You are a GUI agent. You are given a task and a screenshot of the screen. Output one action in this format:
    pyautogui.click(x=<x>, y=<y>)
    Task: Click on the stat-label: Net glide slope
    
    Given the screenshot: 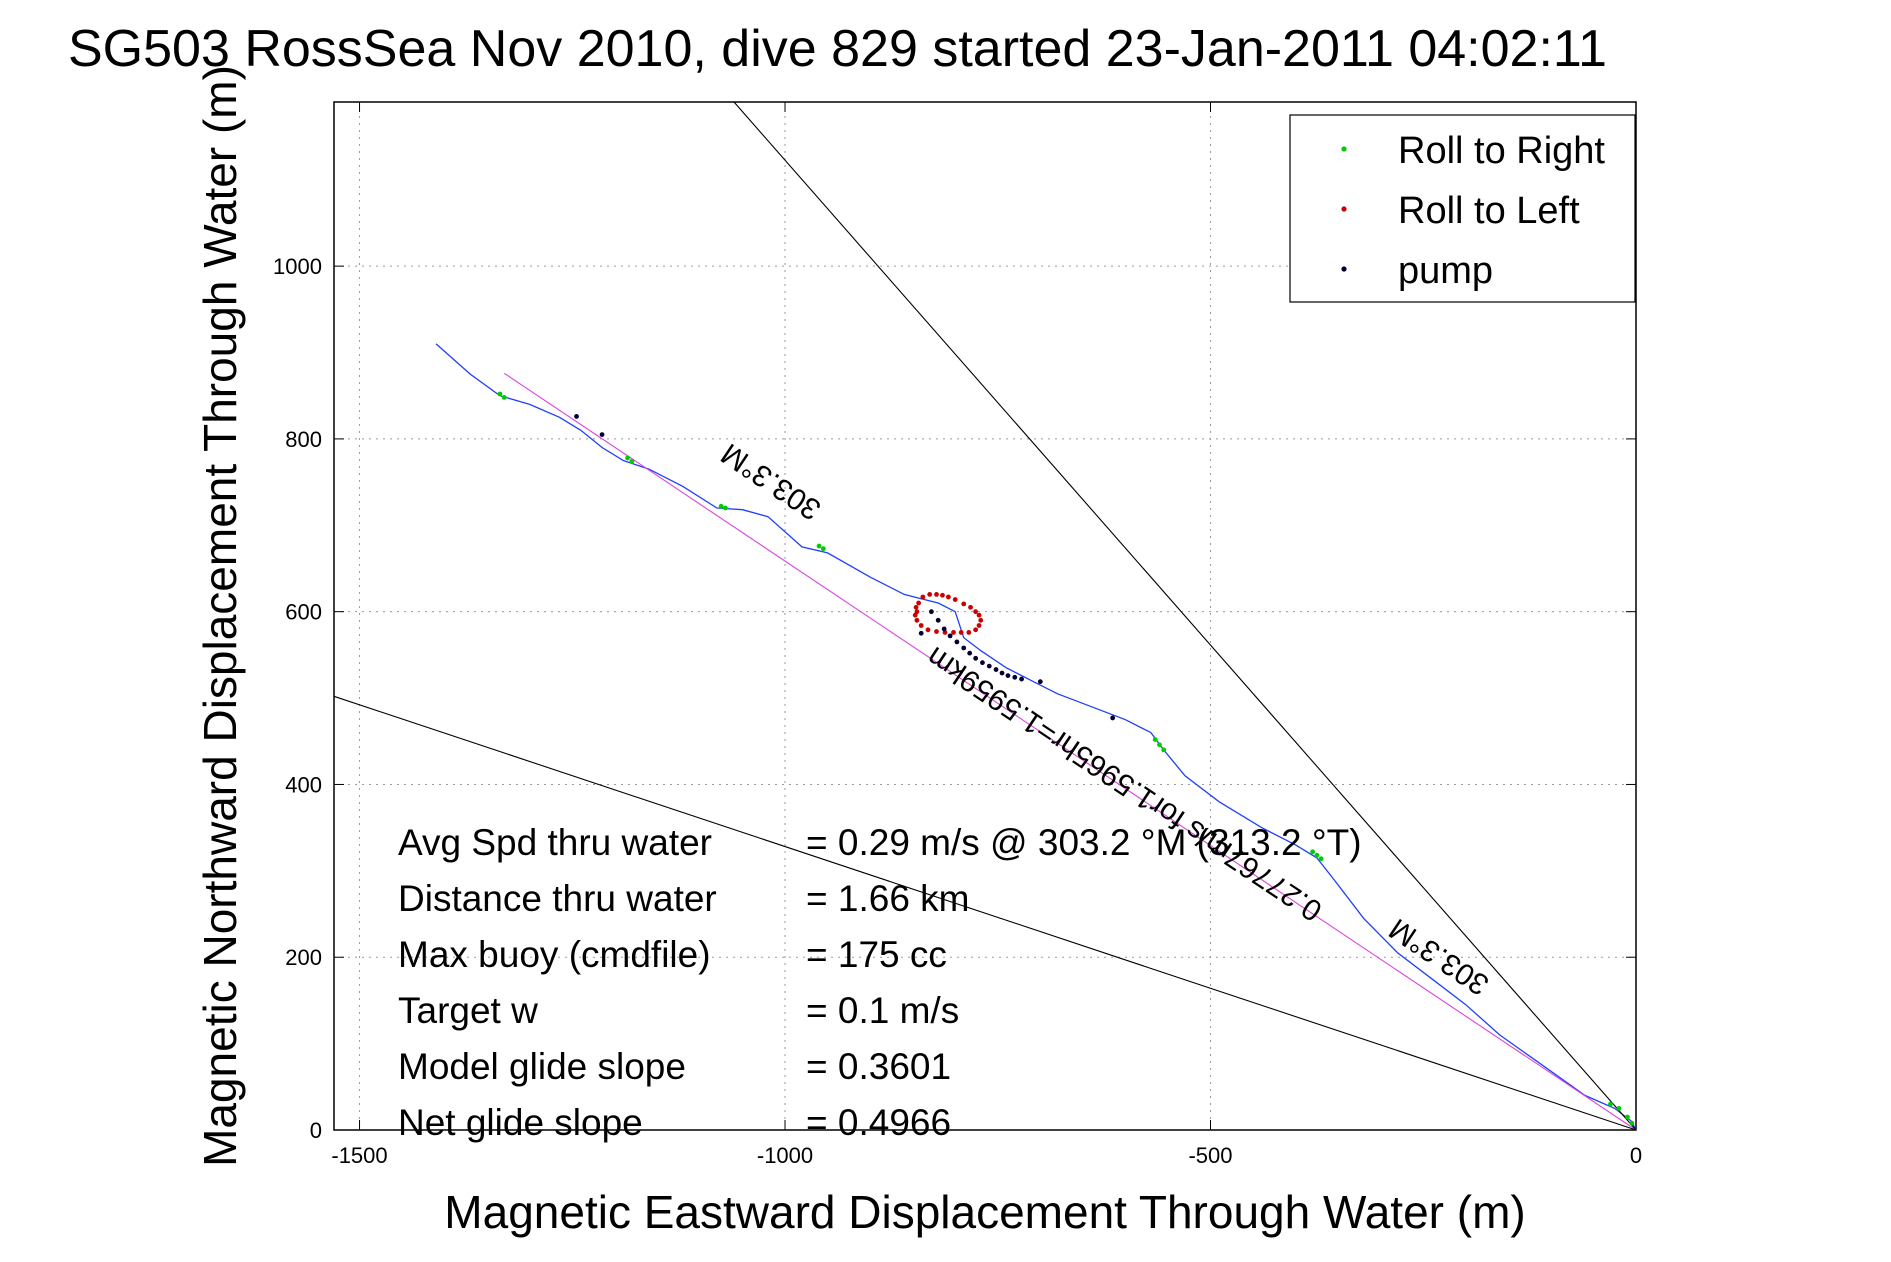 What is the action you would take?
    pyautogui.click(x=520, y=1122)
    